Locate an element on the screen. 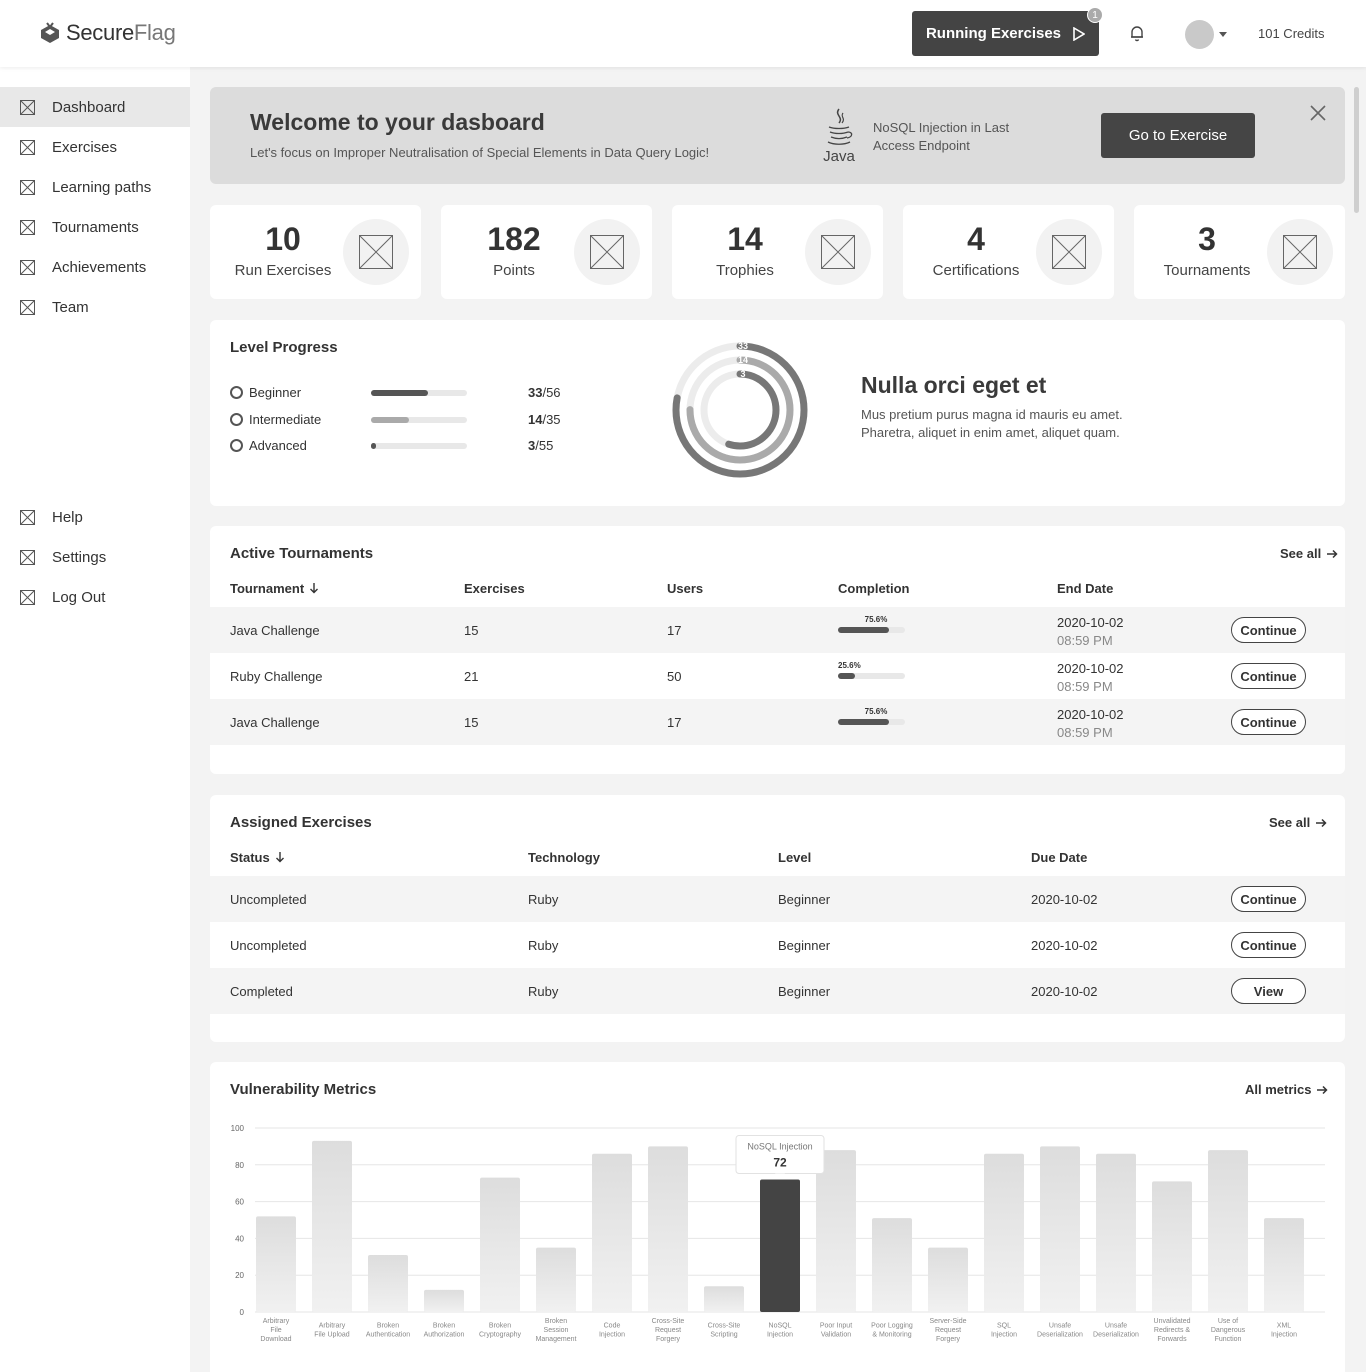  stat-value: 14 is located at coordinates (745, 239).